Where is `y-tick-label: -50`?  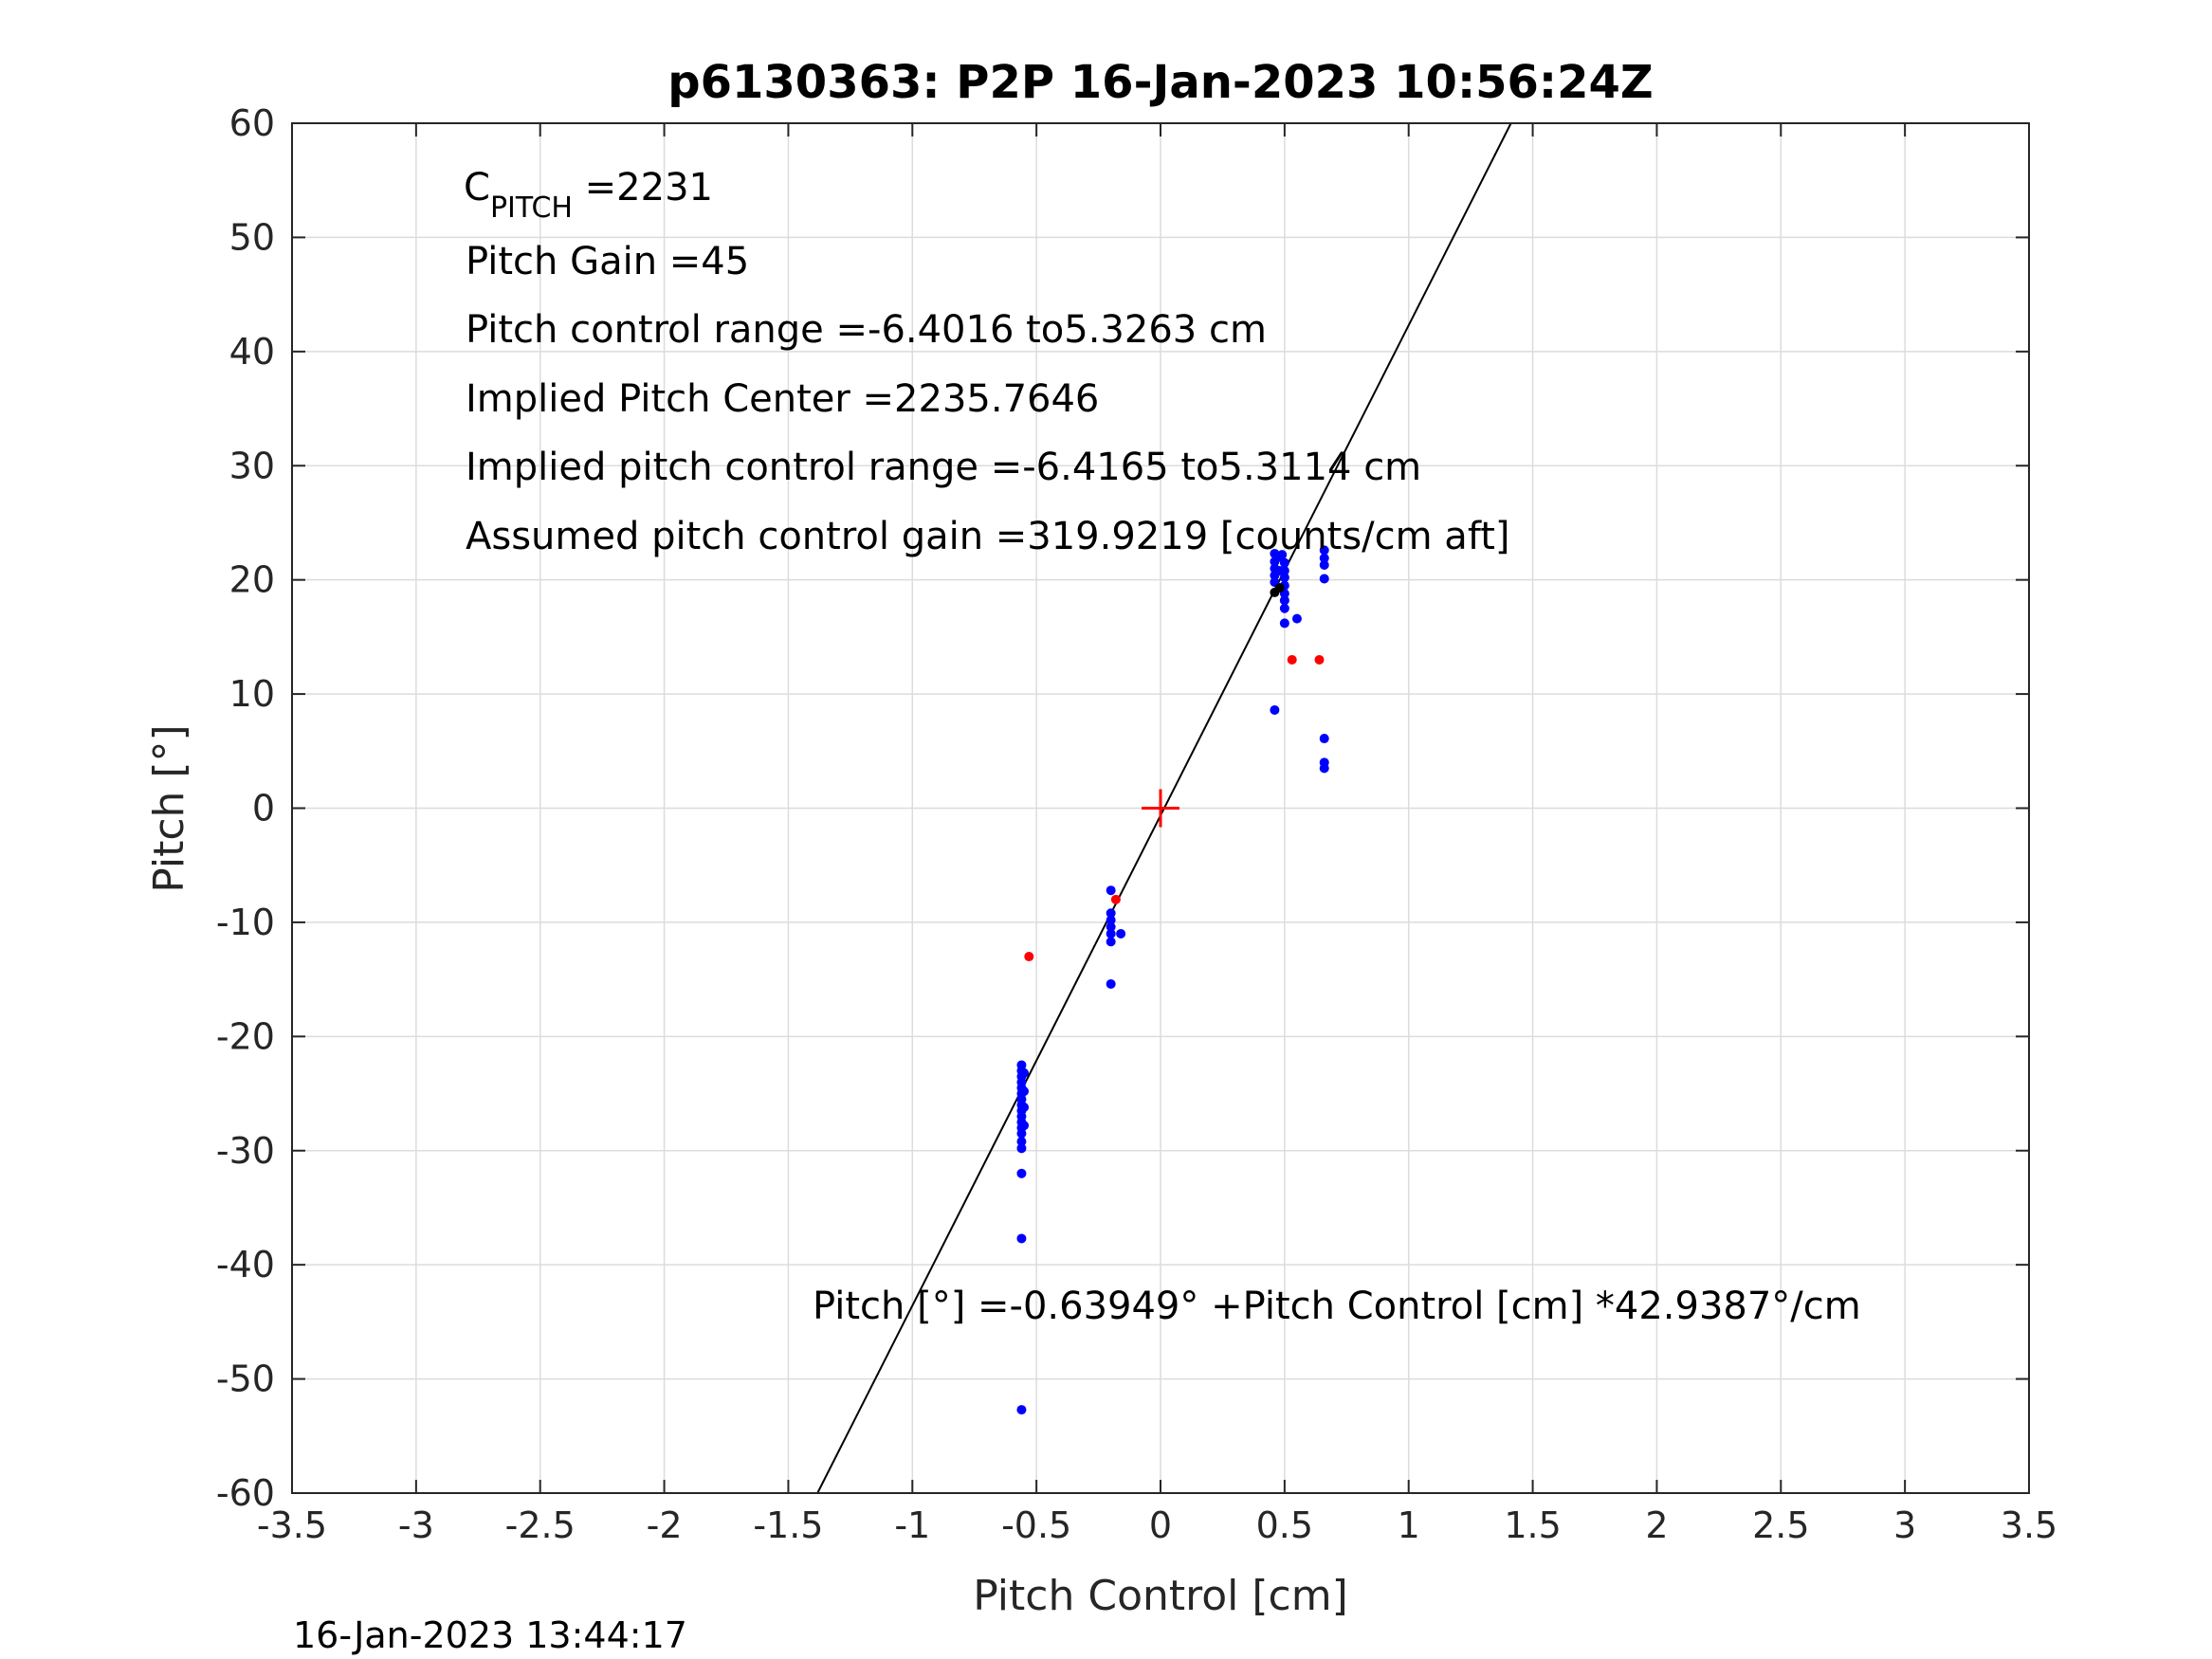
y-tick-label: -50 is located at coordinates (245, 1379).